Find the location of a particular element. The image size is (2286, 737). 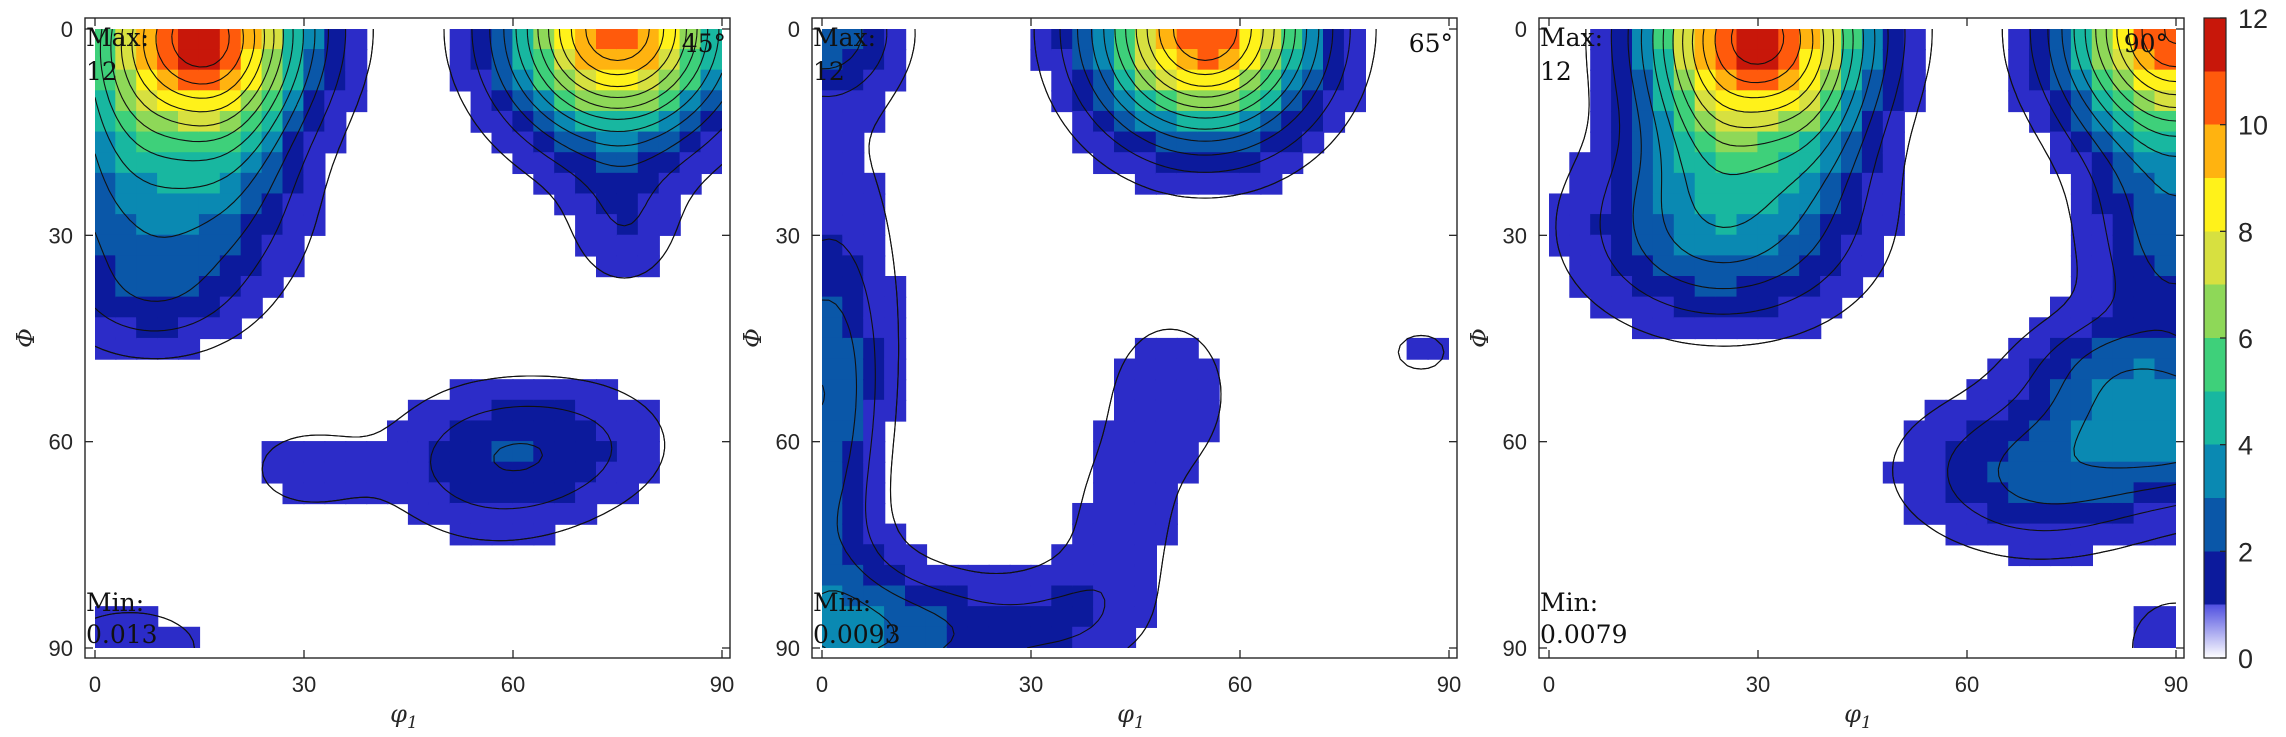

min-label: Min: is located at coordinates (115, 602).